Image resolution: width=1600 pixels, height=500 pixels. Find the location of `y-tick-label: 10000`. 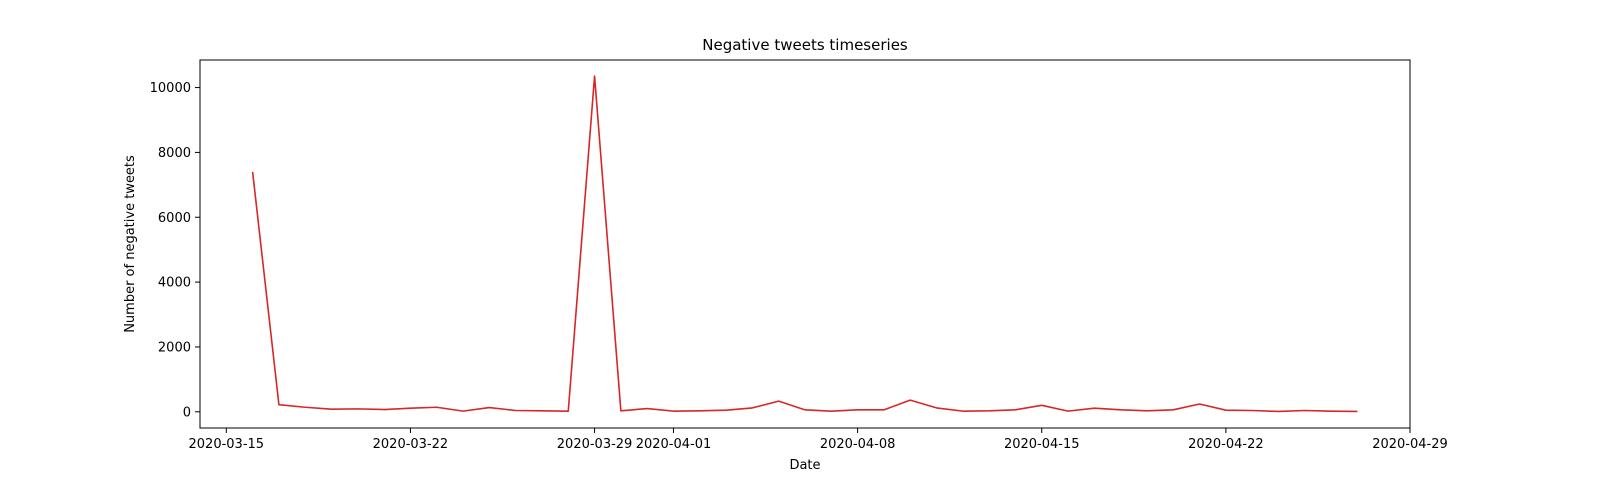

y-tick-label: 10000 is located at coordinates (170, 88).